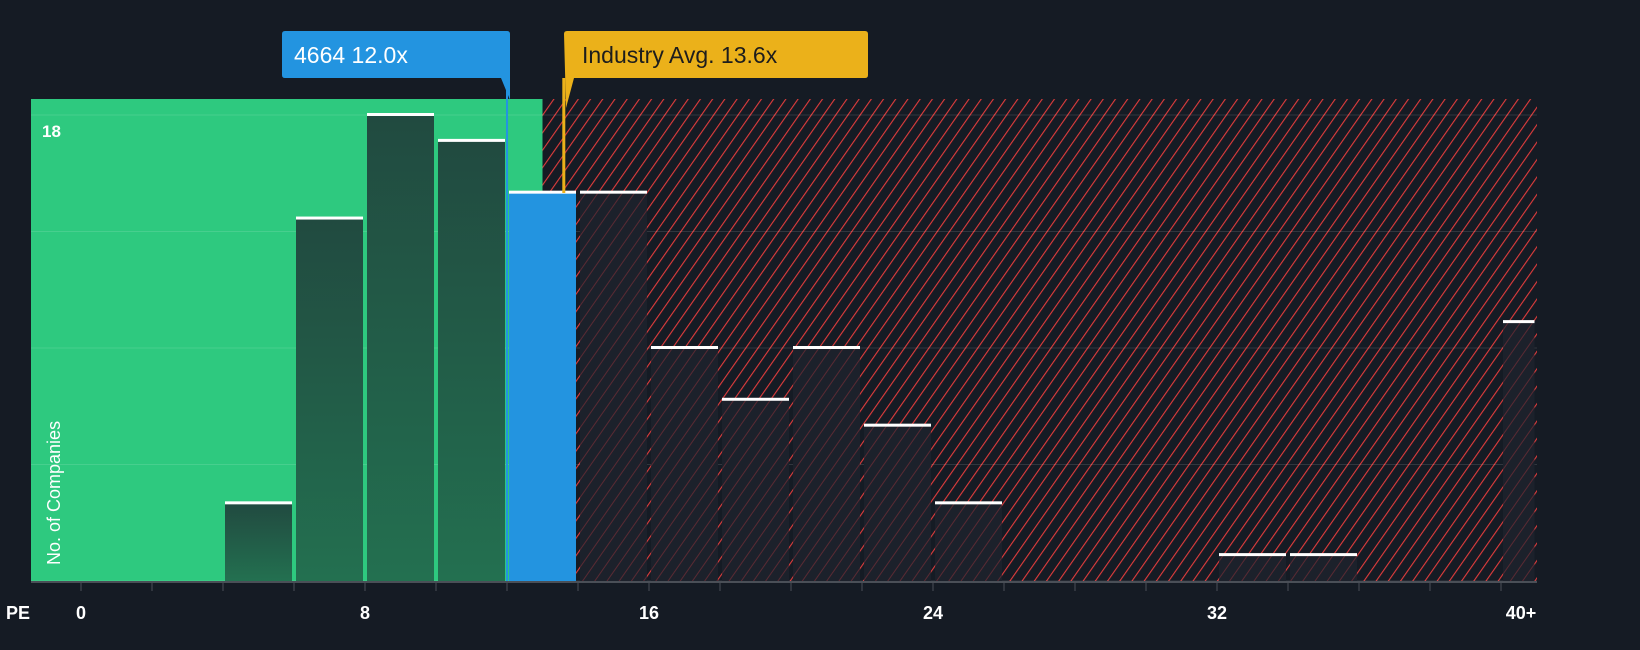 Image resolution: width=1640 pixels, height=650 pixels. What do you see at coordinates (1217, 613) in the screenshot?
I see `x-tick-label: 32` at bounding box center [1217, 613].